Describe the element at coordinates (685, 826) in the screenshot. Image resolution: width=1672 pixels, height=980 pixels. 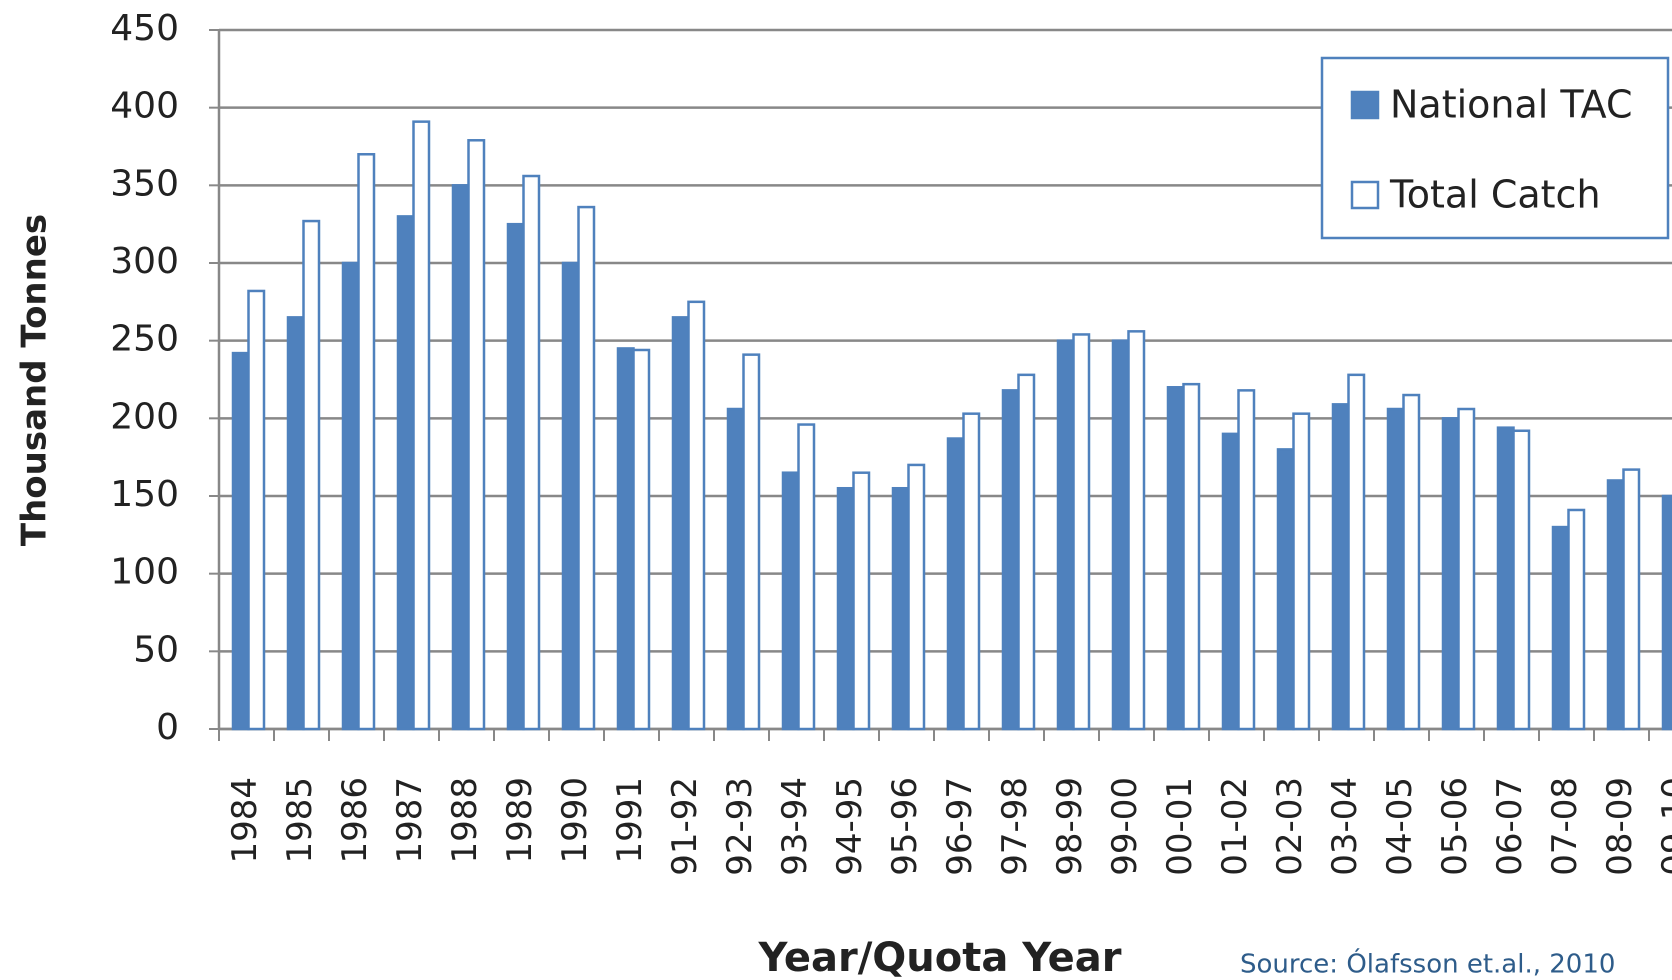
I see `x-tick-label: 91-92` at that location.